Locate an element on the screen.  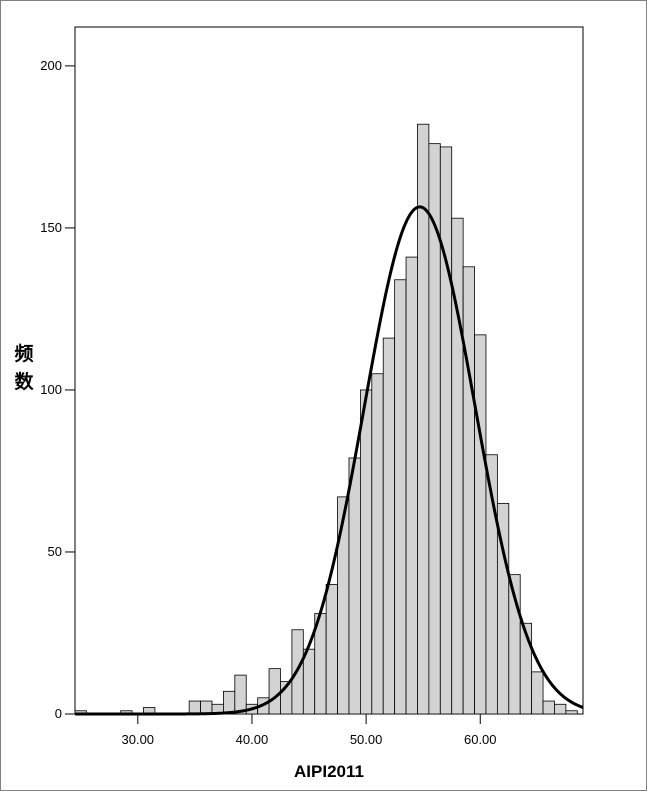
y-tick-label: 0 is located at coordinates (58, 713).